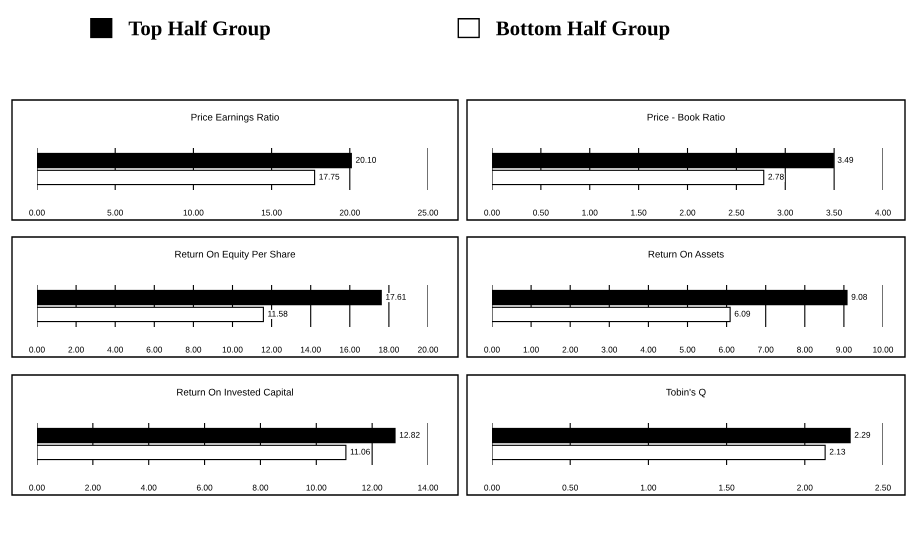  I want to click on data-label: 20.10, so click(366, 159).